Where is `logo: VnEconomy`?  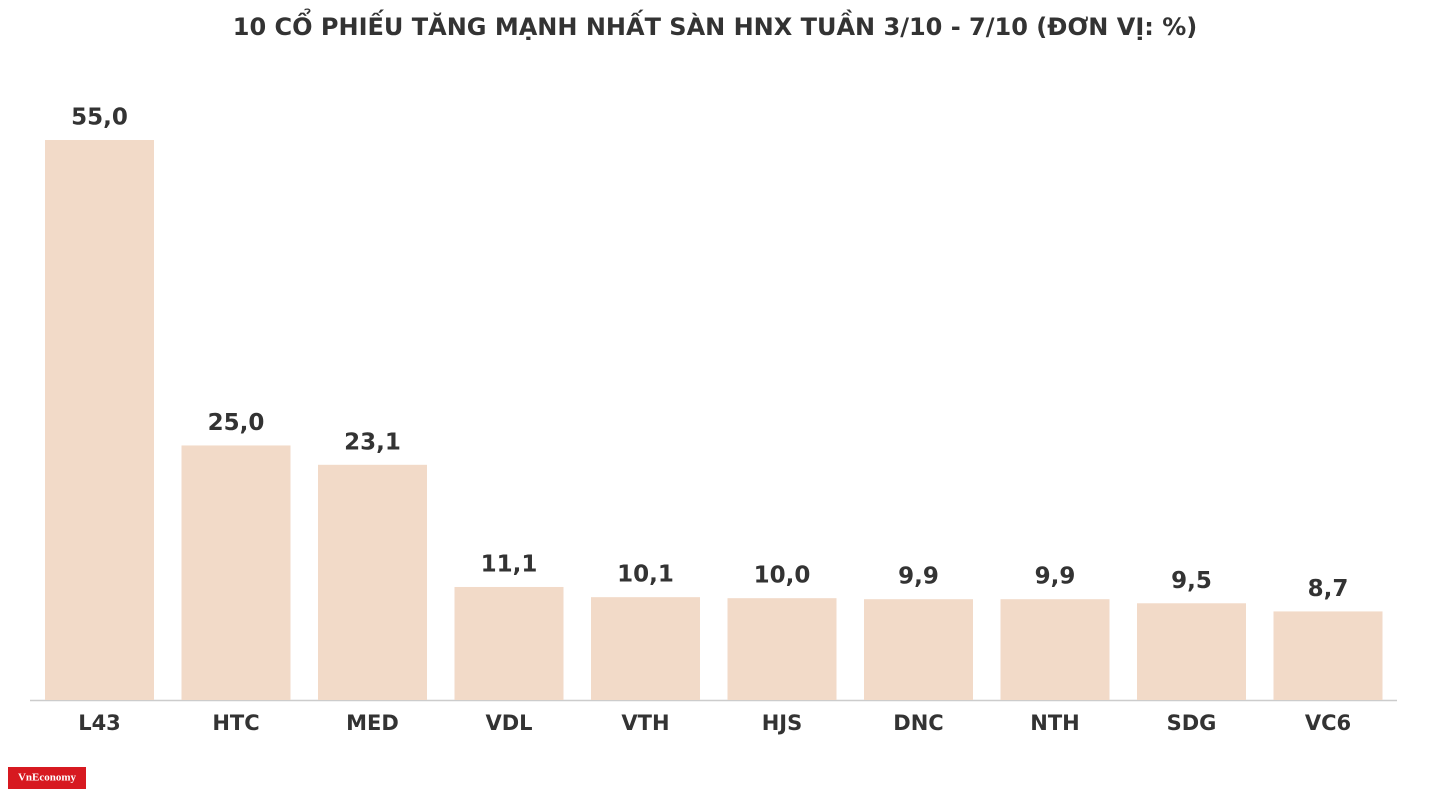
logo: VnEconomy is located at coordinates (47, 778).